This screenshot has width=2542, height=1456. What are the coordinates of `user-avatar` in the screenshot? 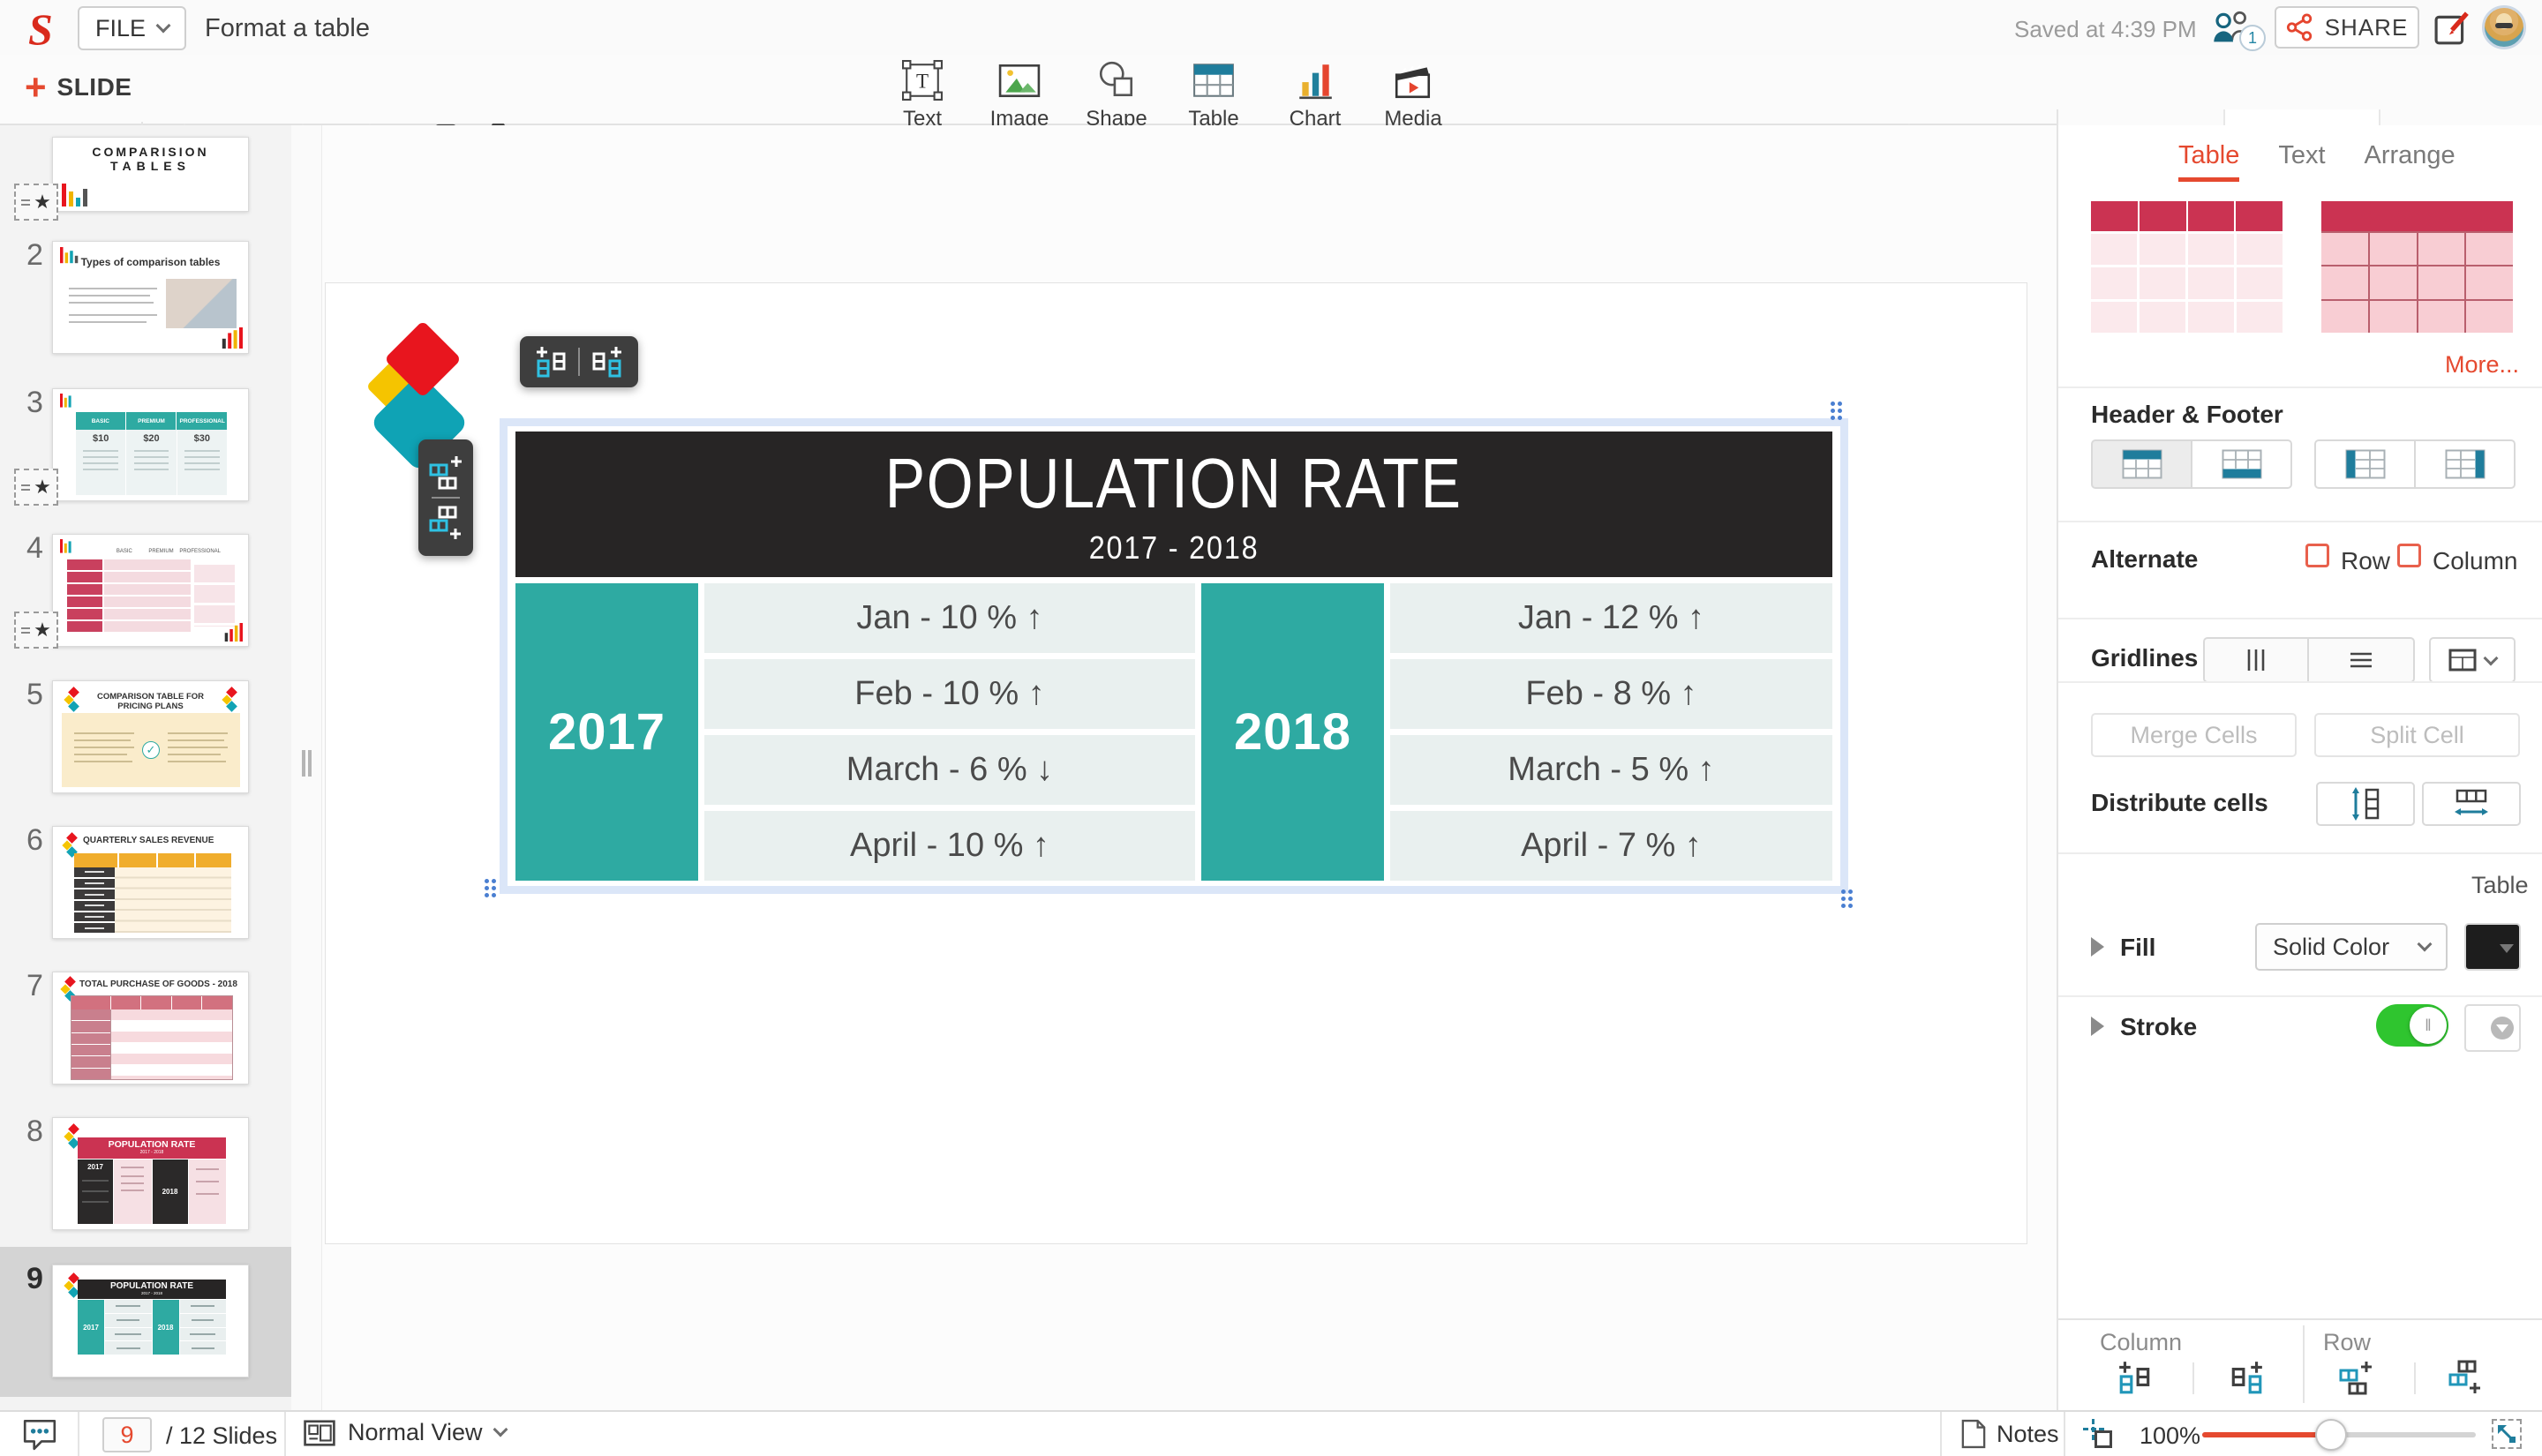 It's located at (2504, 27).